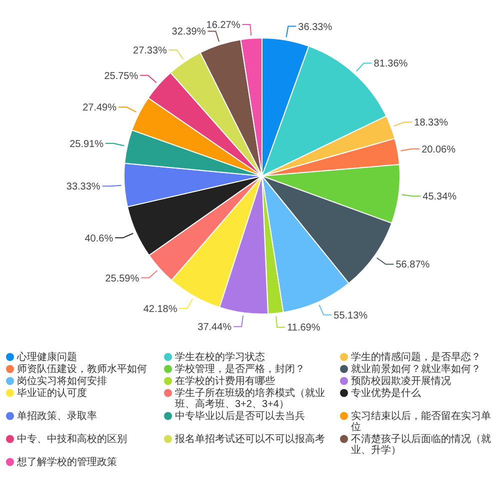 This screenshot has width=500, height=478. Describe the element at coordinates (240, 369) in the screenshot. I see `legend-label: 学校管理，是否严格，封闭？` at that location.